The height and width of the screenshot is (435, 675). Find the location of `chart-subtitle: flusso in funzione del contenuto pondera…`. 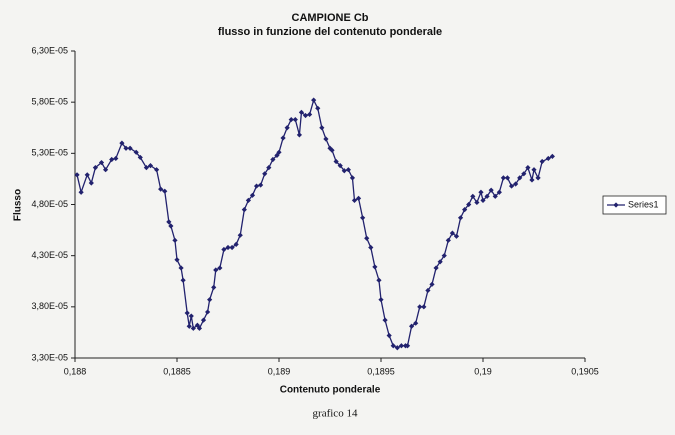

chart-subtitle: flusso in funzione del contenuto pondera… is located at coordinates (330, 32).